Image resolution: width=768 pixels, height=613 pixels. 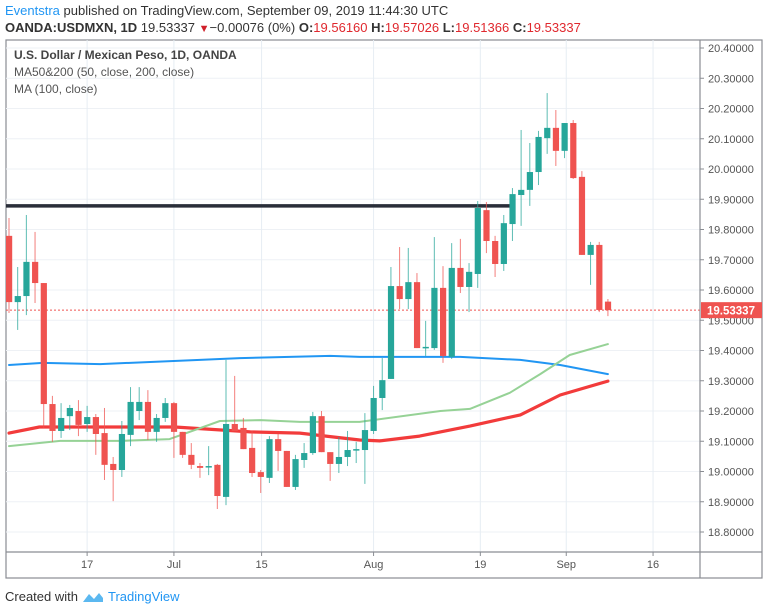 I want to click on price-tick-label: 19.20000, so click(x=731, y=412).